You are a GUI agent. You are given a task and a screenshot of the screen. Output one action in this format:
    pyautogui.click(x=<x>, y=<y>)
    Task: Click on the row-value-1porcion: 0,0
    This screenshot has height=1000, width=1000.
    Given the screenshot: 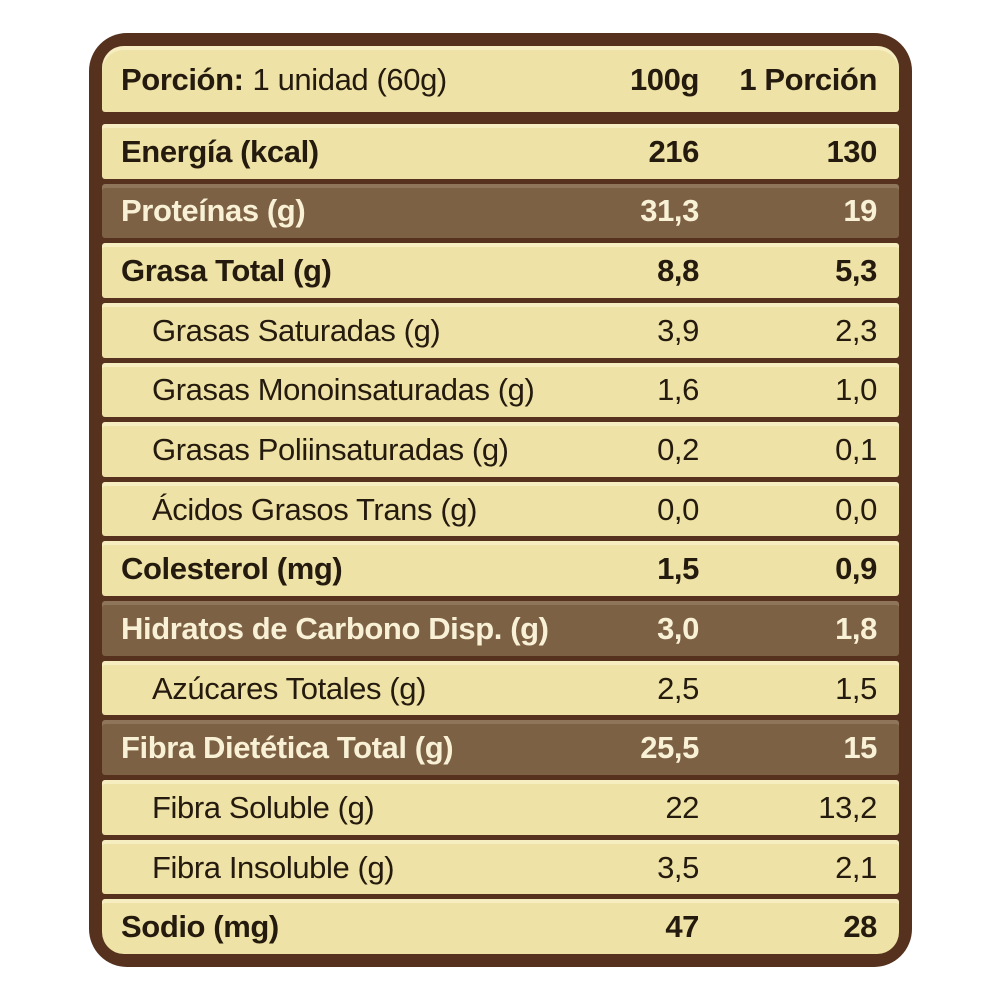 What is the action you would take?
    pyautogui.click(x=856, y=509)
    